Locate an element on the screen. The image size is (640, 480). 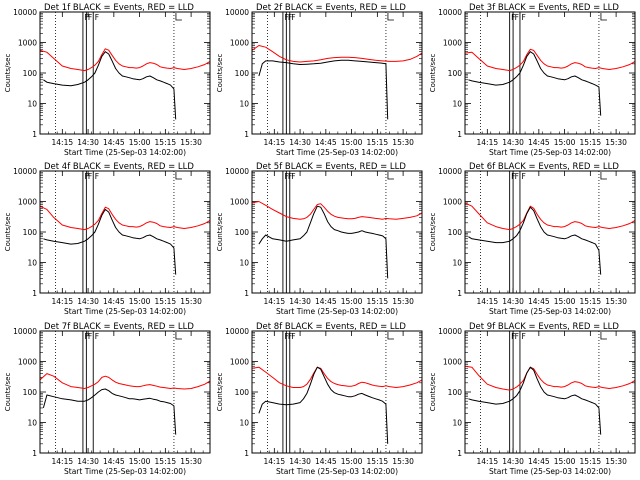
chart-title: Det 1f BLACK = Events, RED = LLD is located at coordinates (119, 8).